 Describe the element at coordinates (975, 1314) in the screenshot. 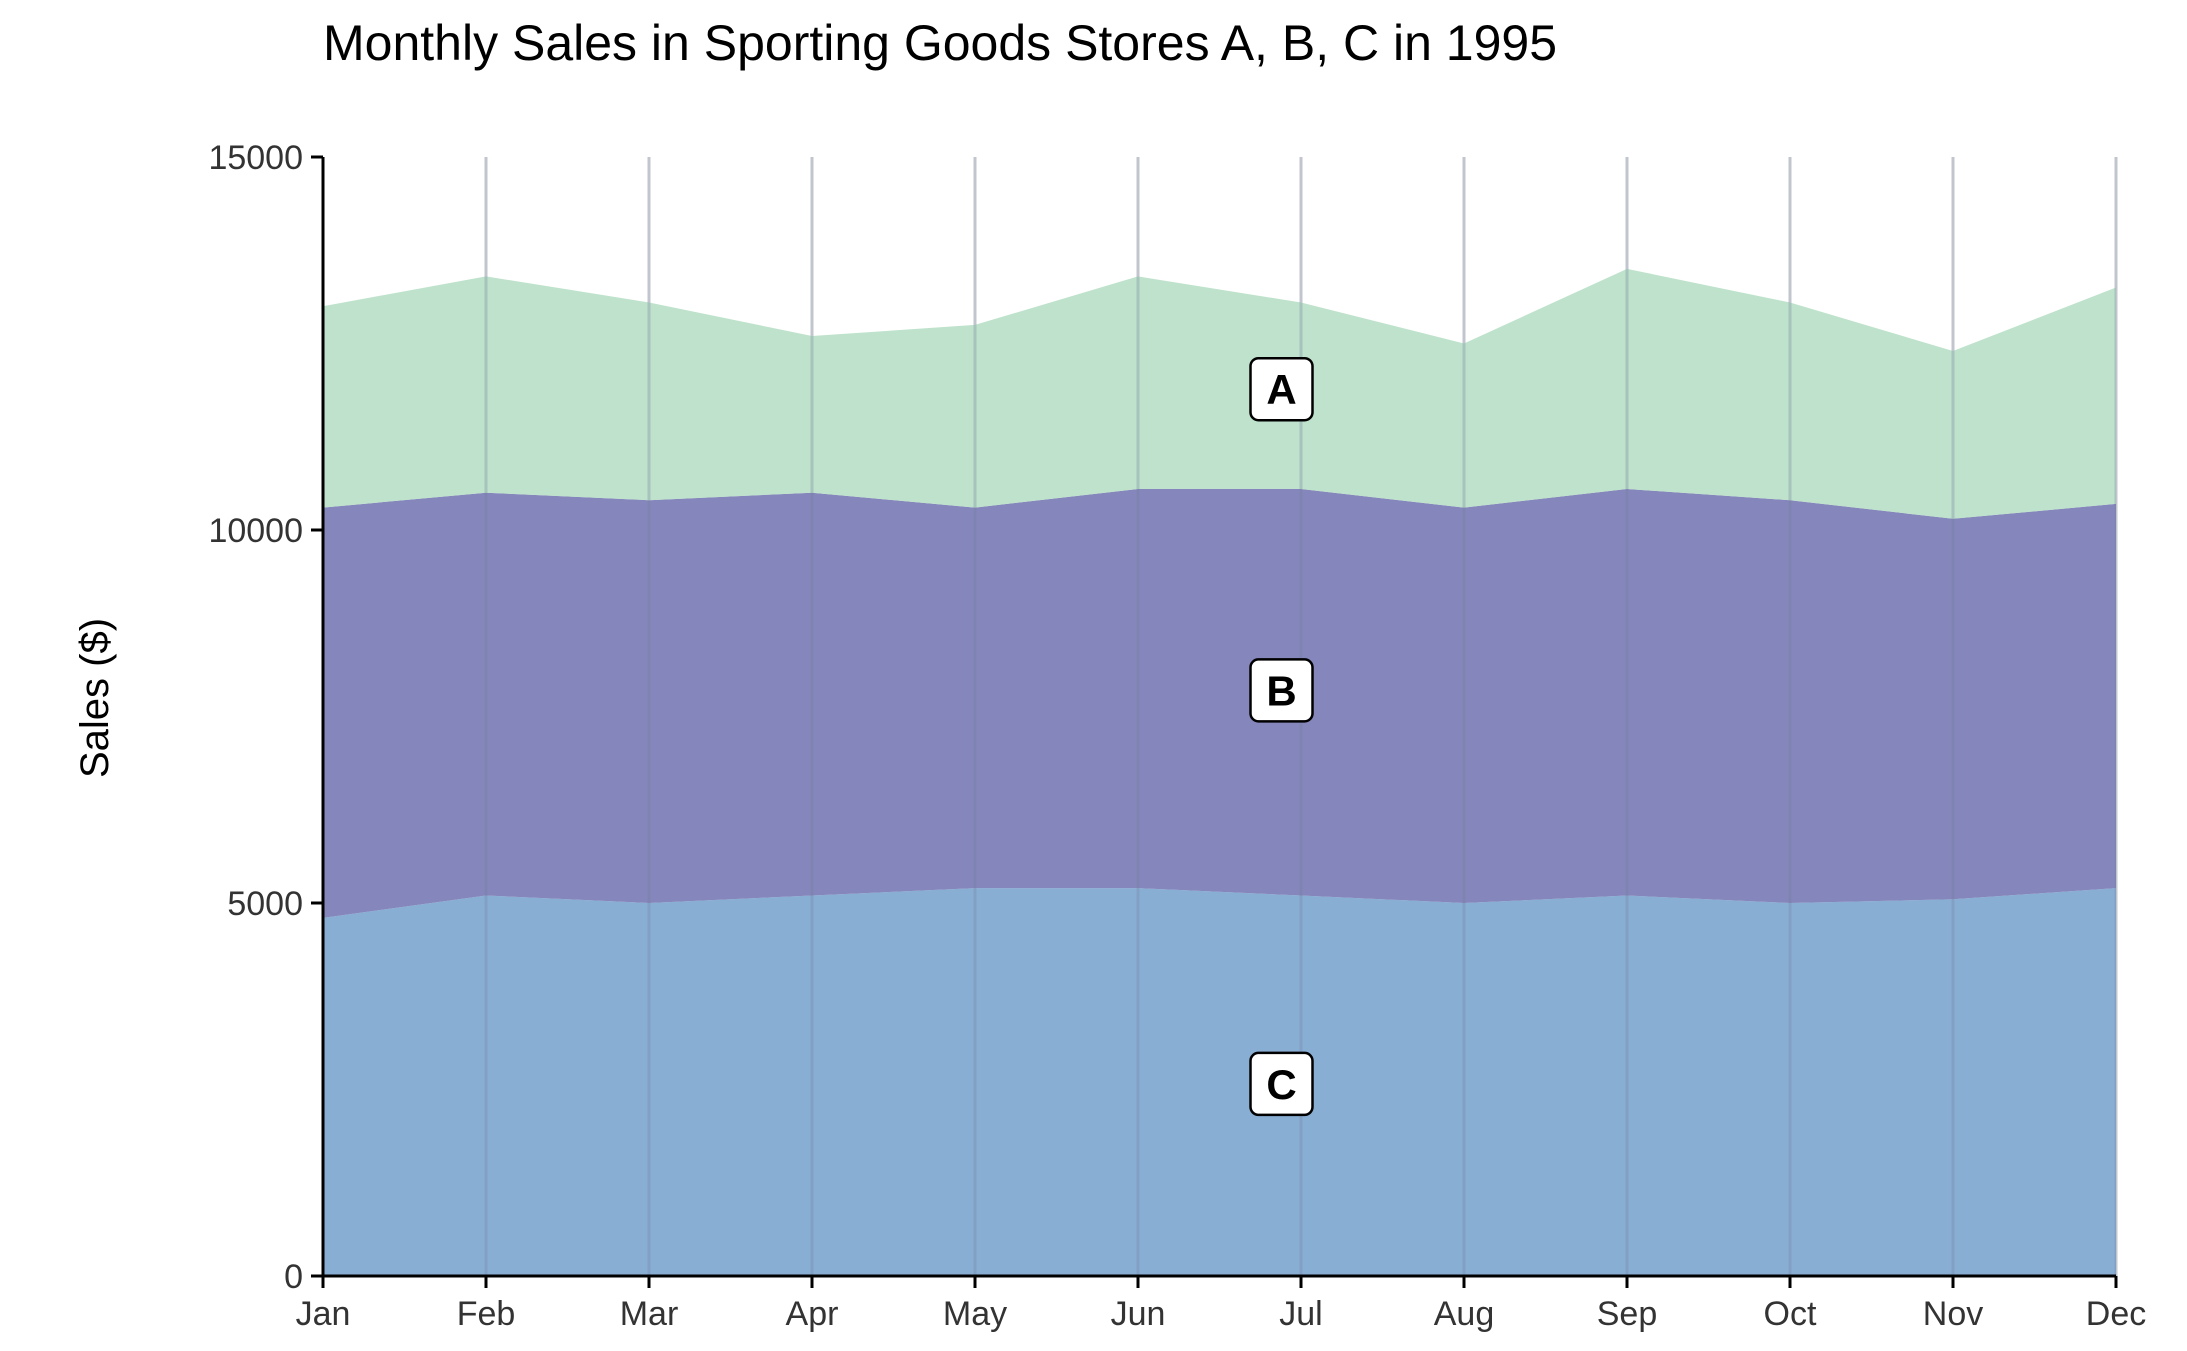

I see `x-tick-label-may: May` at that location.